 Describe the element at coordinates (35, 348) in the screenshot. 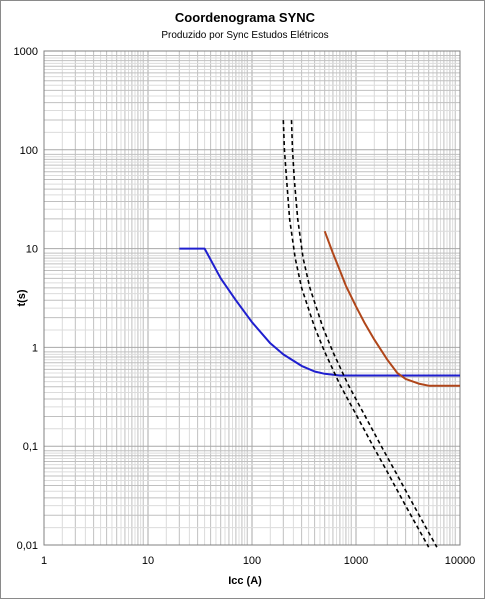

I see `y-tick-label: 1` at that location.